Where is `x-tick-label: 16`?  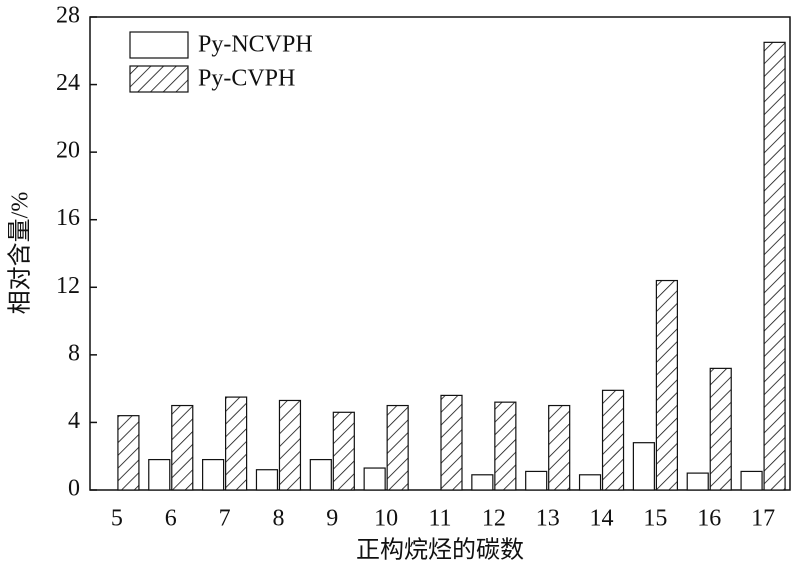 x-tick-label: 16 is located at coordinates (709, 519).